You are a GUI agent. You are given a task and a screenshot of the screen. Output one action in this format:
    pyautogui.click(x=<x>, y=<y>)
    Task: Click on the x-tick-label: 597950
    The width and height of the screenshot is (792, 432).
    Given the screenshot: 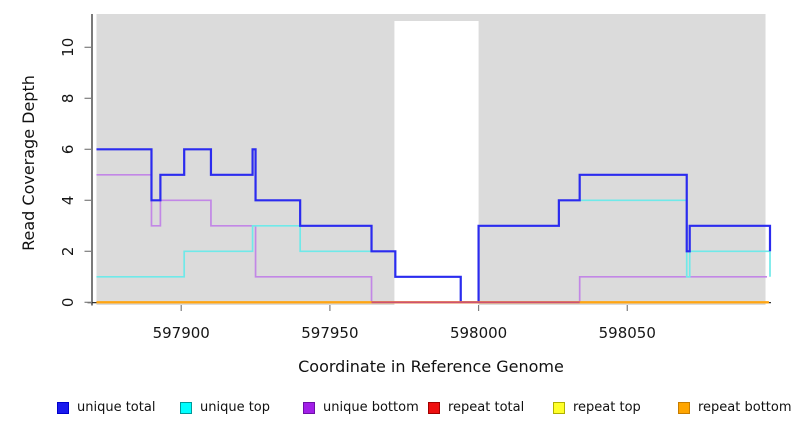 What is the action you would take?
    pyautogui.click(x=329, y=333)
    